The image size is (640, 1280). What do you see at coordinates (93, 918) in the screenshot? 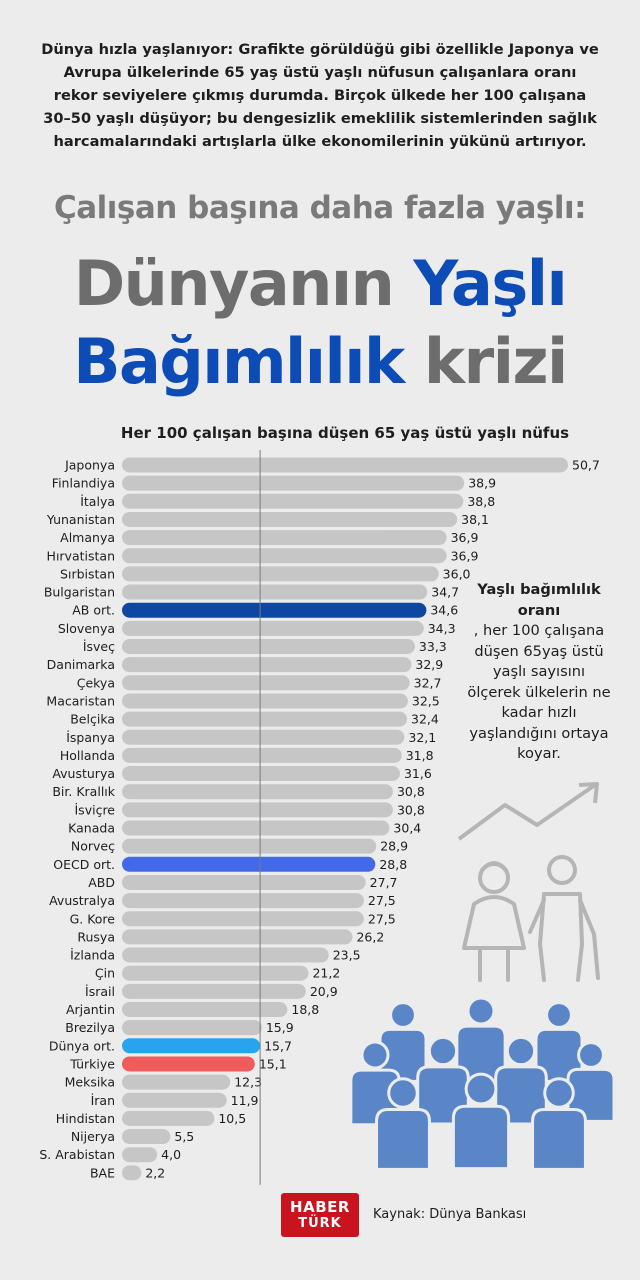
I see `category-label: G. Kore` at bounding box center [93, 918].